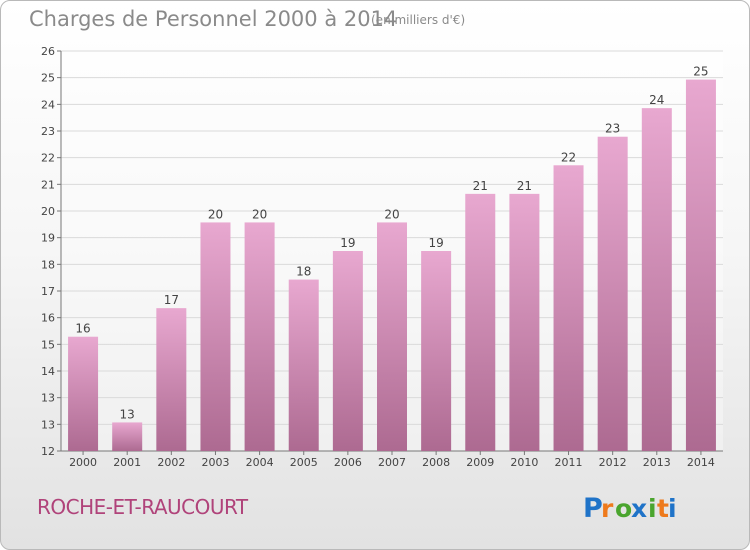  What do you see at coordinates (700, 265) in the screenshot?
I see `bar-2014` at bounding box center [700, 265].